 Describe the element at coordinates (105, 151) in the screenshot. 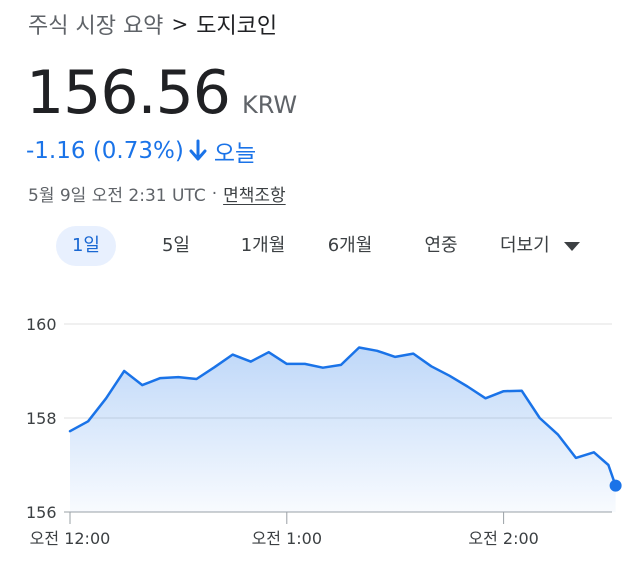

I see `price-change-value: -1.16 (0.73%)` at that location.